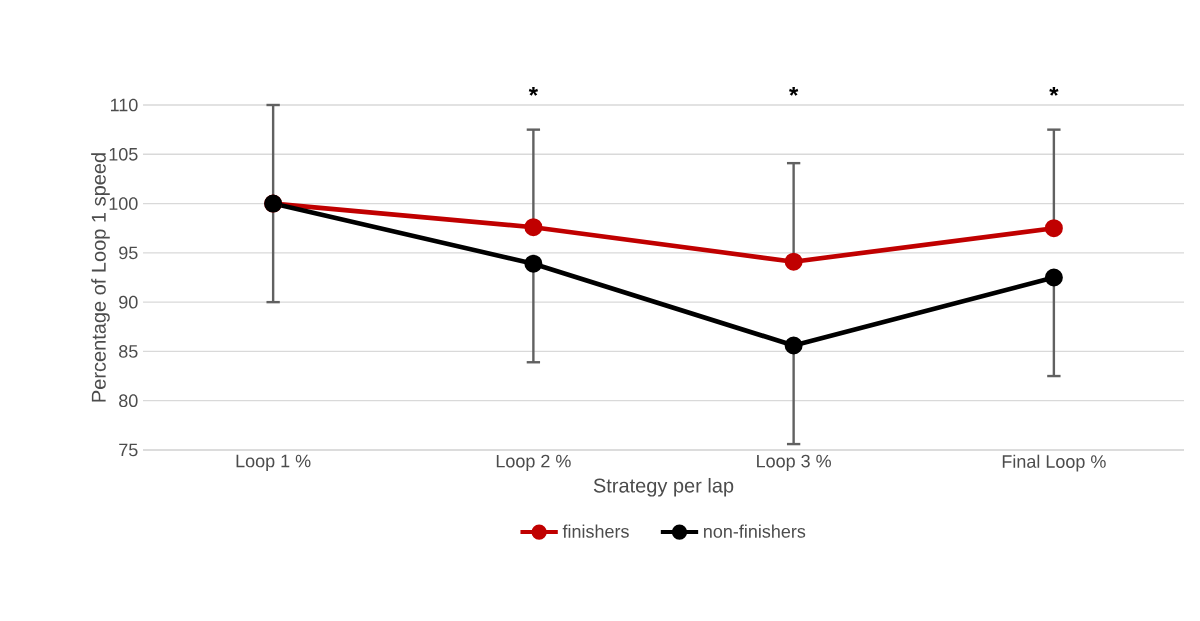 The height and width of the screenshot is (621, 1200). What do you see at coordinates (128, 401) in the screenshot?
I see `y-tick-label: 80` at bounding box center [128, 401].